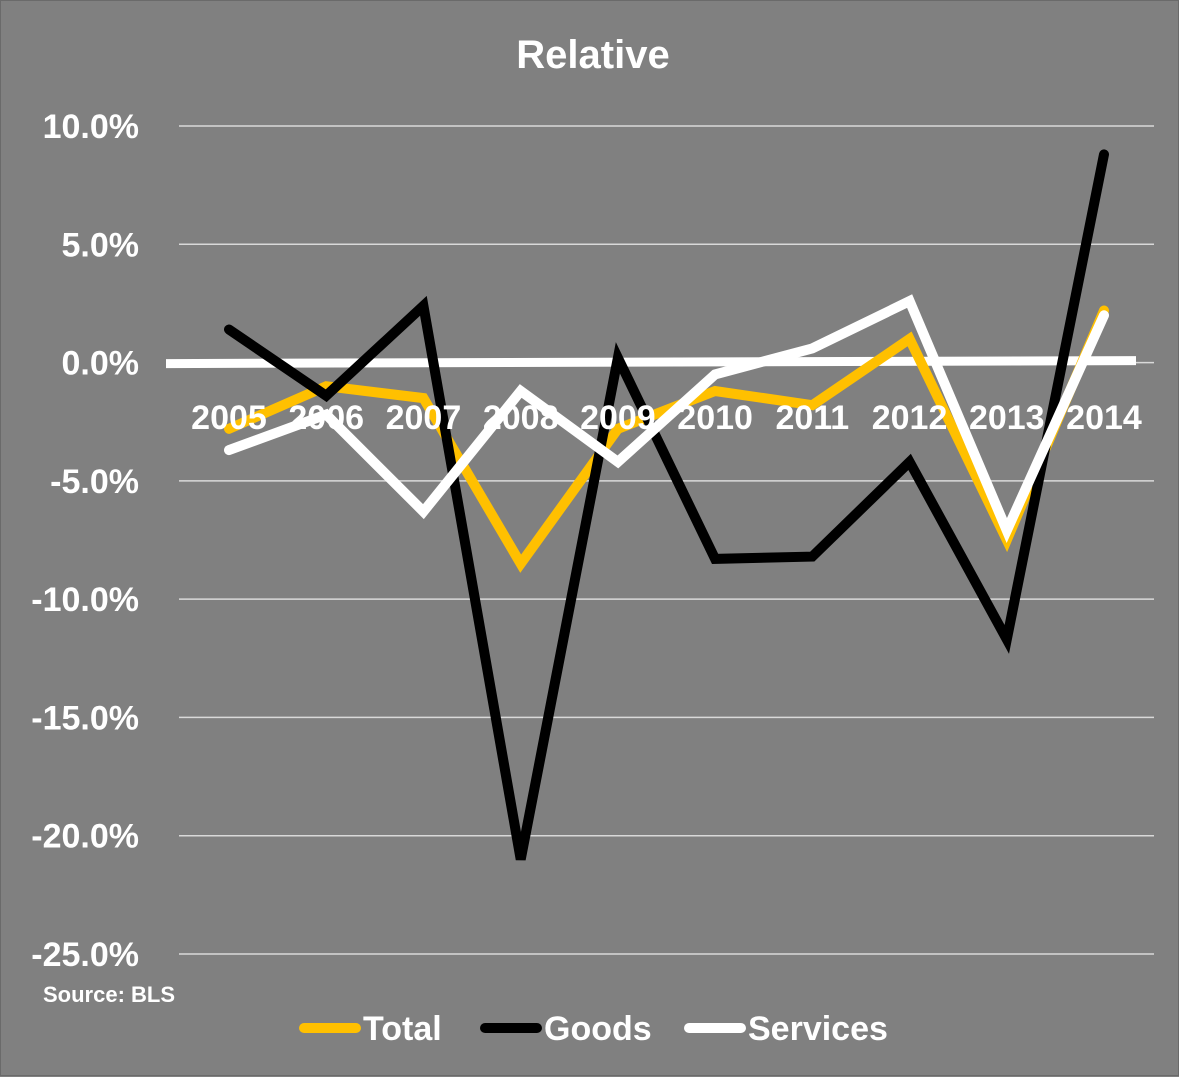 Image resolution: width=1179 pixels, height=1077 pixels. I want to click on x-axis-line, so click(651, 362).